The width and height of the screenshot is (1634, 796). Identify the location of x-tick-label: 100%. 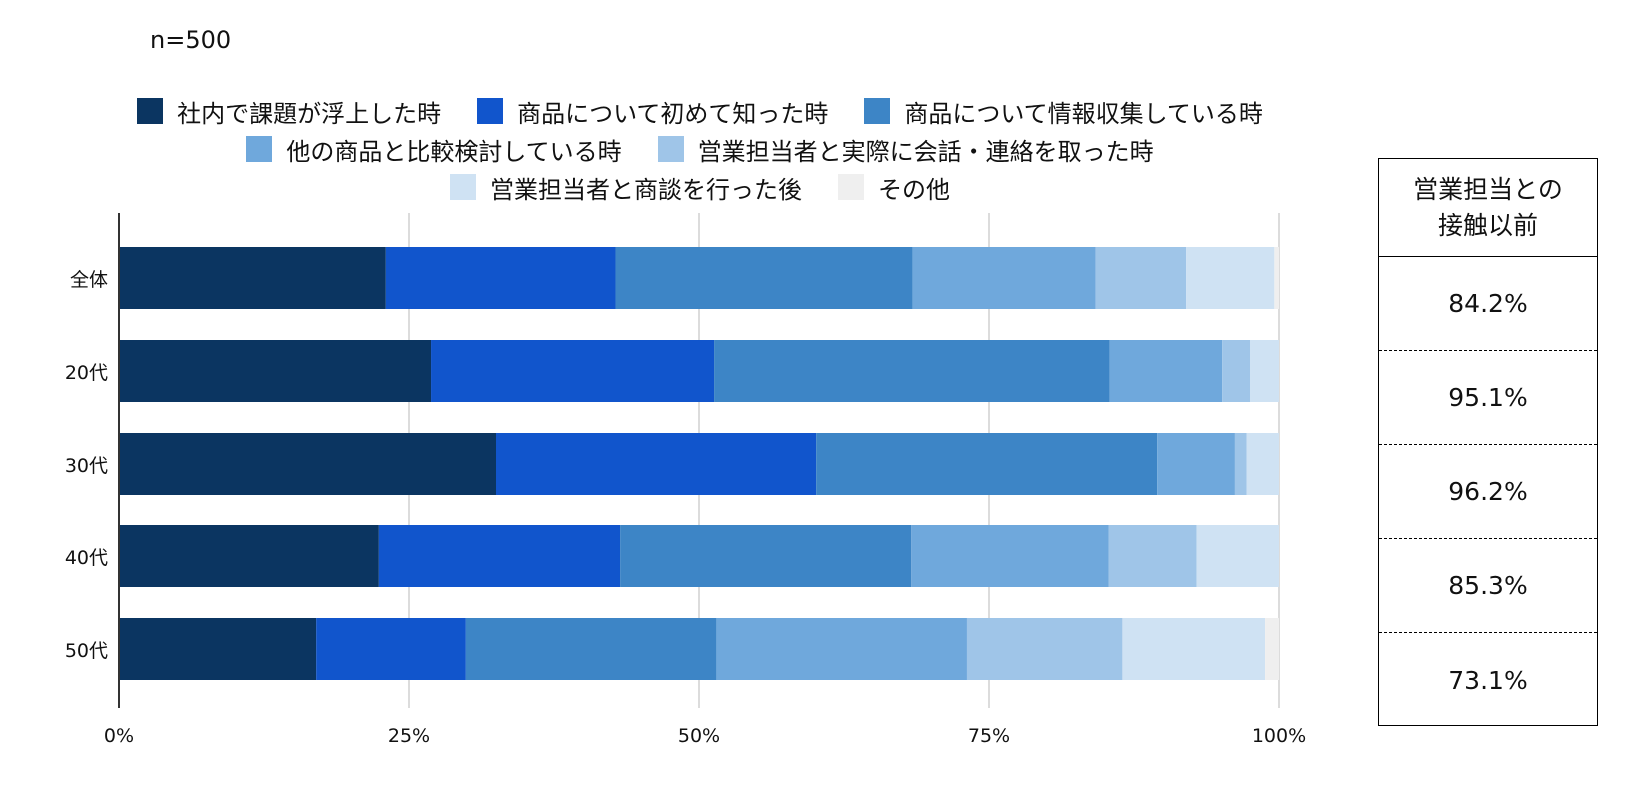
(1279, 736).